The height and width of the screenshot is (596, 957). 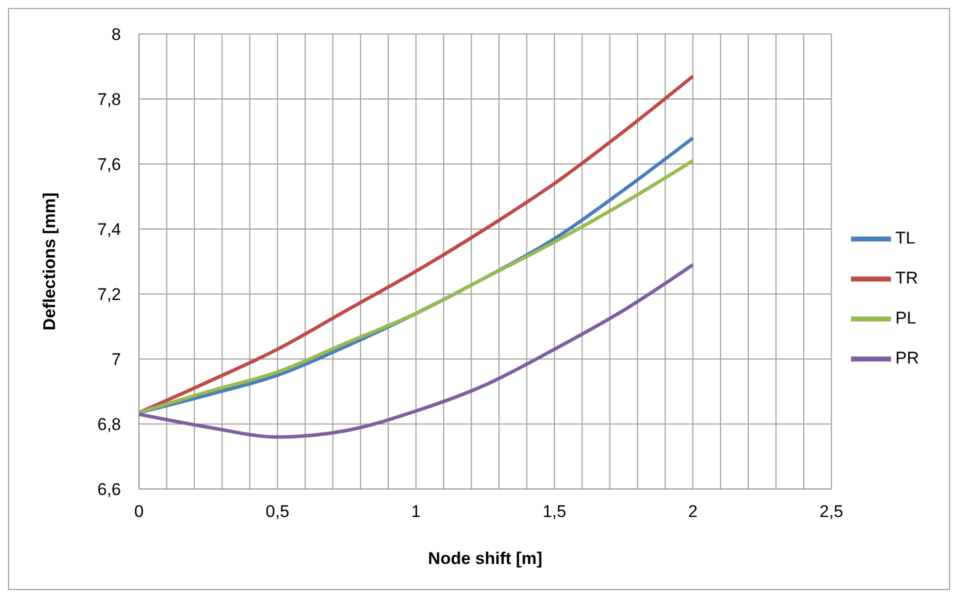 I want to click on y-tick-label: 7,6, so click(x=109, y=164).